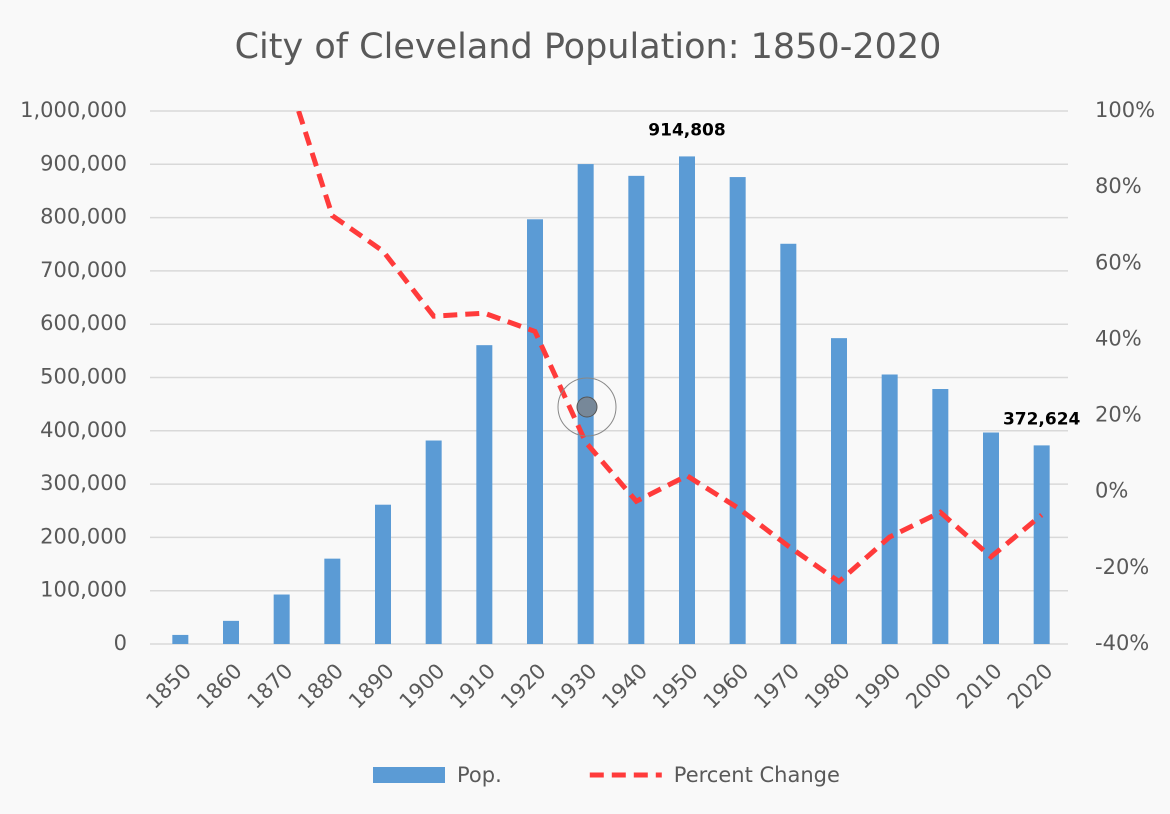  I want to click on data-label: 914,808, so click(686, 130).